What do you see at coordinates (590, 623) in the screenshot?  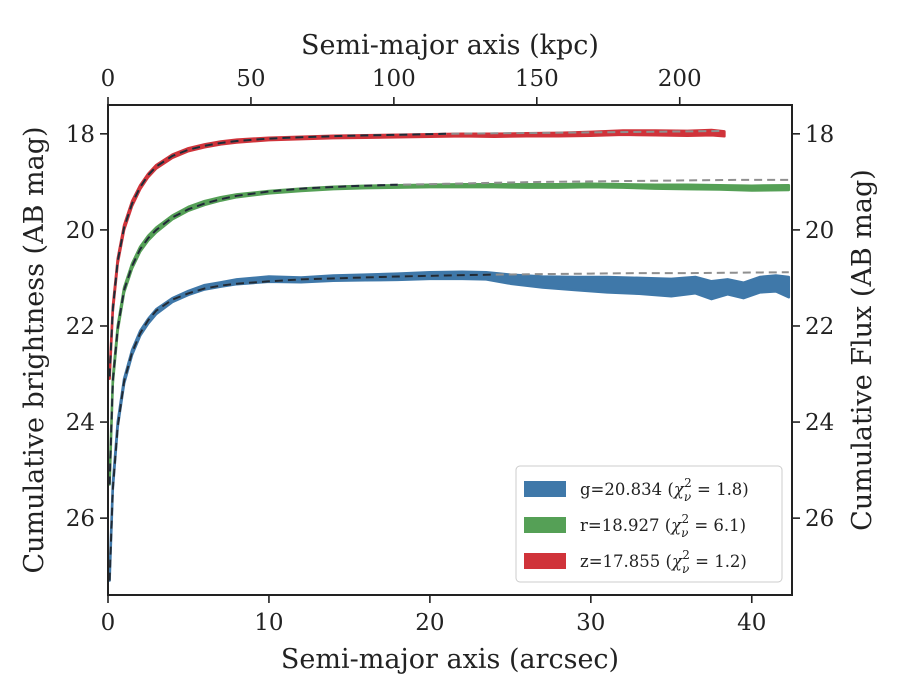 I see `x-tick-label-3: 30` at bounding box center [590, 623].